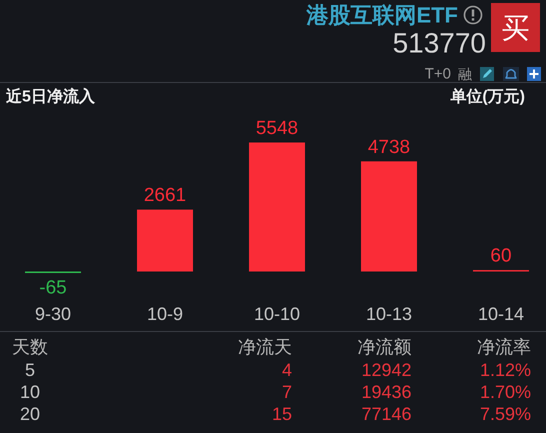 The width and height of the screenshot is (546, 433). I want to click on data-label: 2661, so click(165, 195).